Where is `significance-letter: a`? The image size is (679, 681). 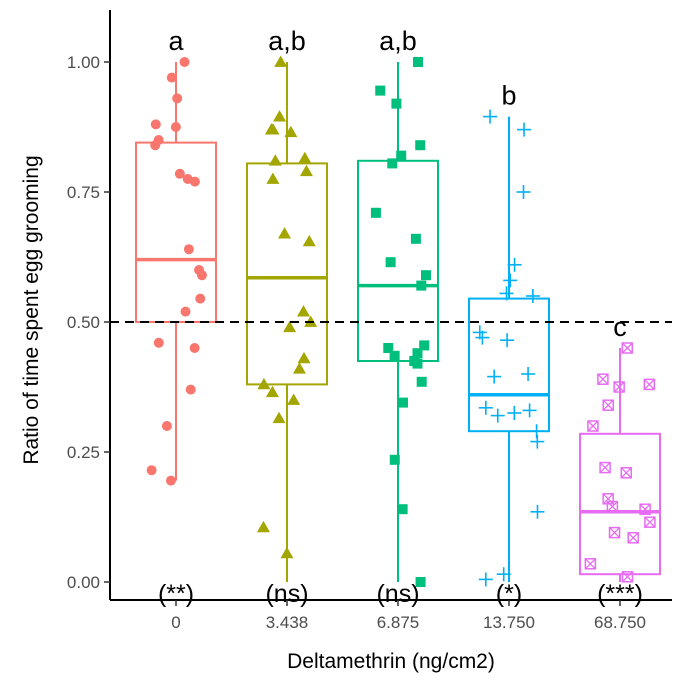 significance-letter: a is located at coordinates (176, 41).